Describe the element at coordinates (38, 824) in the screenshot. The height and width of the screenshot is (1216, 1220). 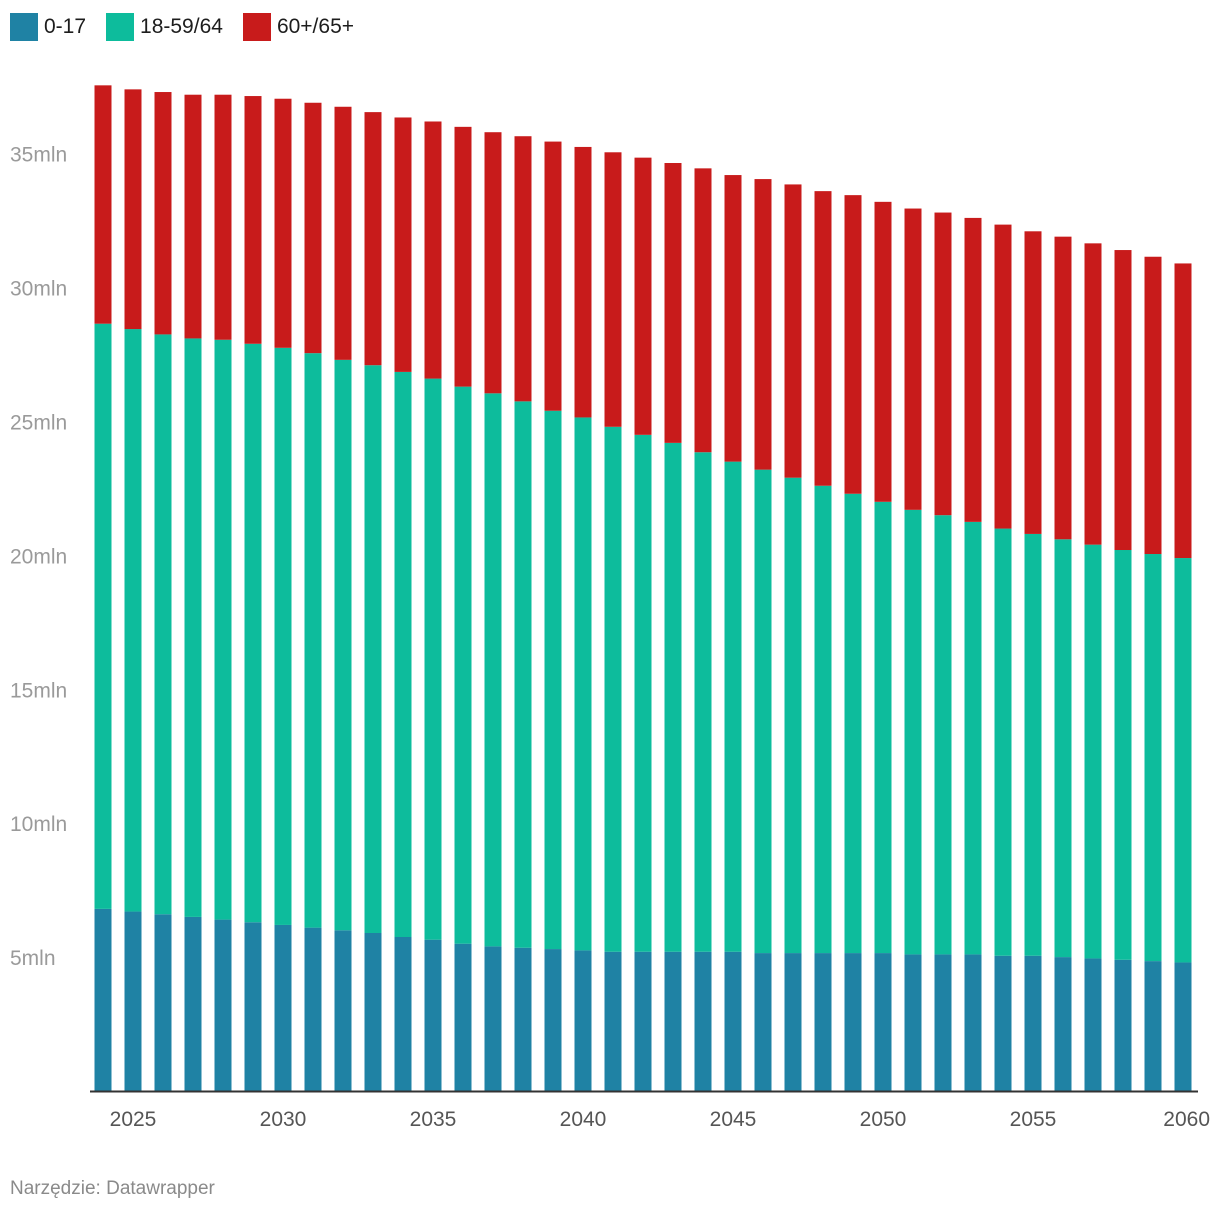
I see `y-tick-label: 10mln` at that location.